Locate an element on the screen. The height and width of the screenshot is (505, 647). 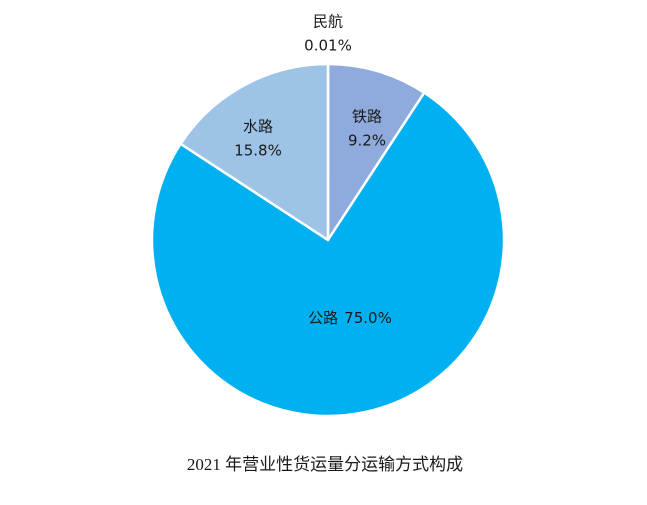
slice-label: 公路 75.0% is located at coordinates (350, 318).